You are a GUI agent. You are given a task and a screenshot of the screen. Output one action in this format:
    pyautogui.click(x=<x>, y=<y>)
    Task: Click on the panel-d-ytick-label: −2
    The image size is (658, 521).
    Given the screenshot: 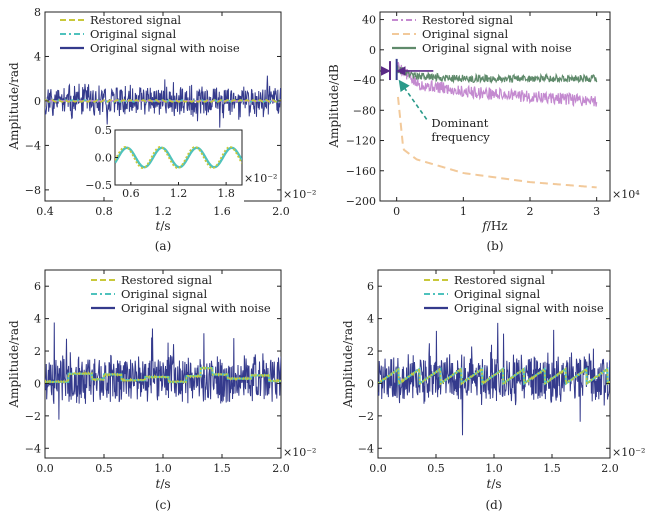 What is the action you would take?
    pyautogui.click(x=366, y=416)
    